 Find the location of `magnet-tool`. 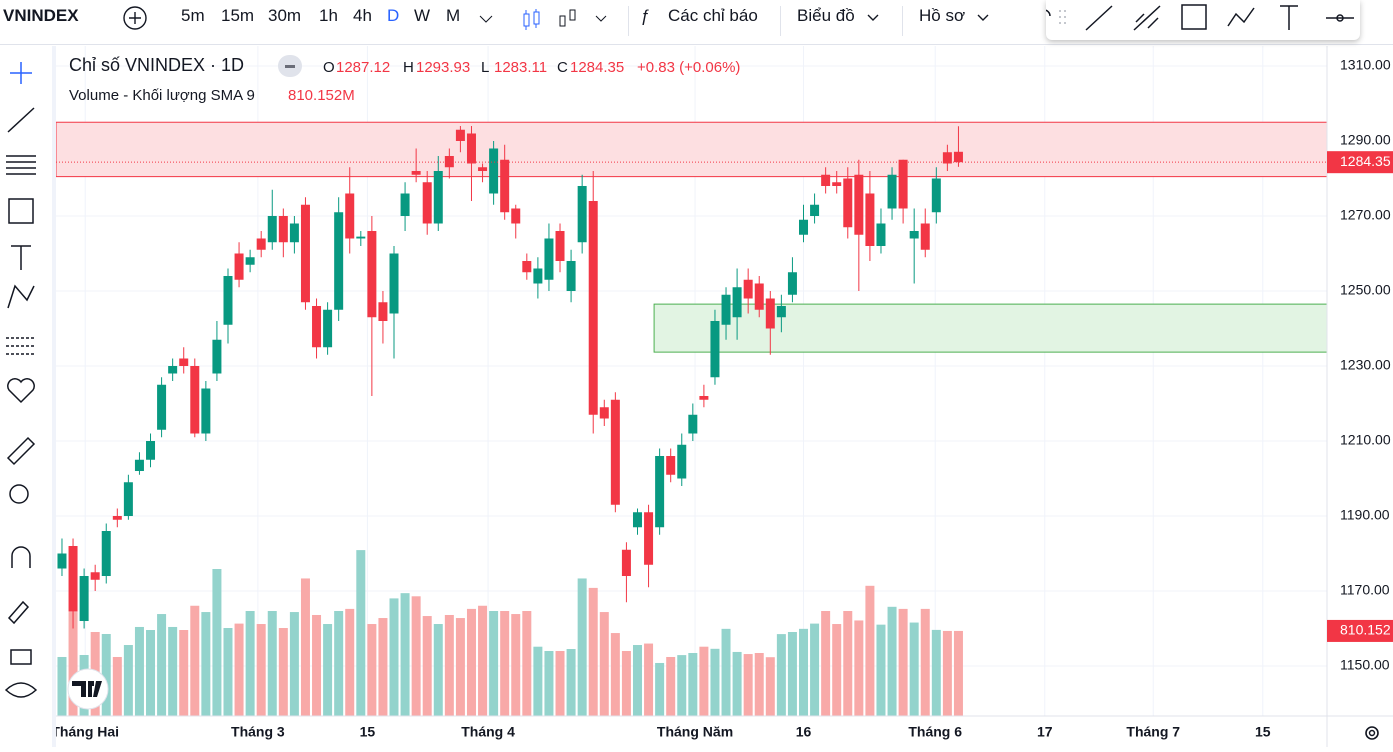

magnet-tool is located at coordinates (21, 557).